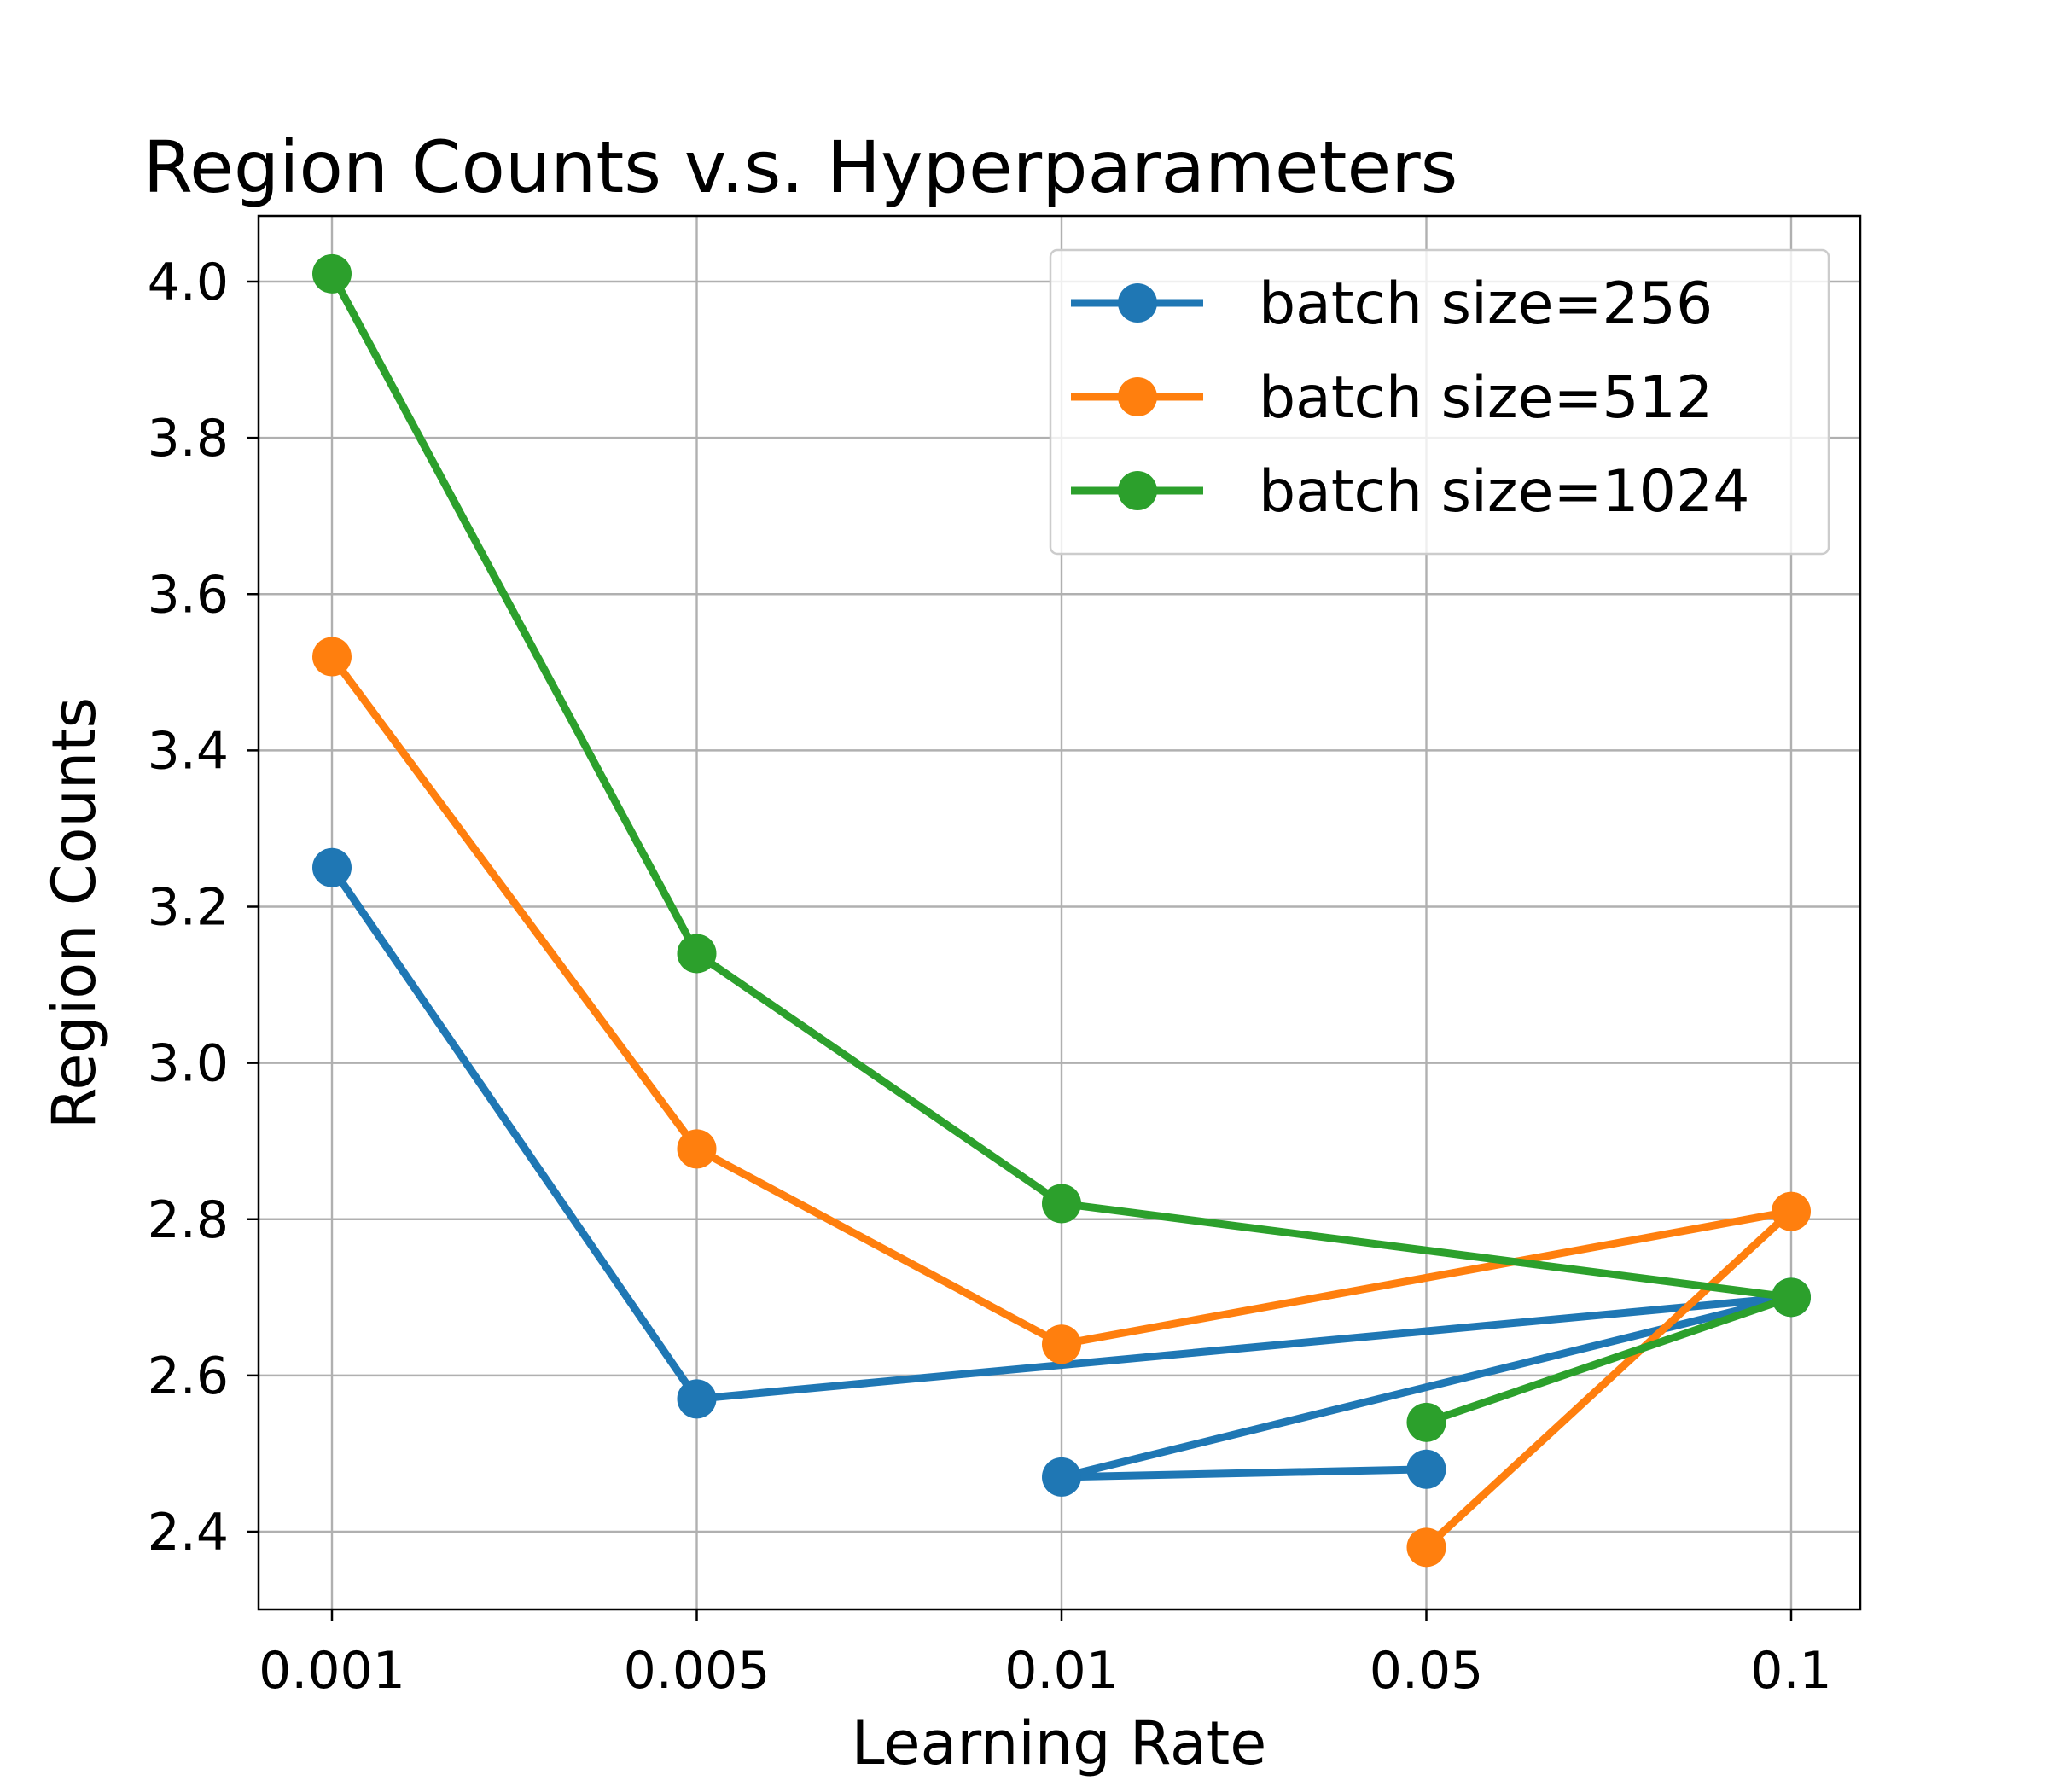  Describe the element at coordinates (188, 595) in the screenshot. I see `y-tick-label: 3.6` at that location.